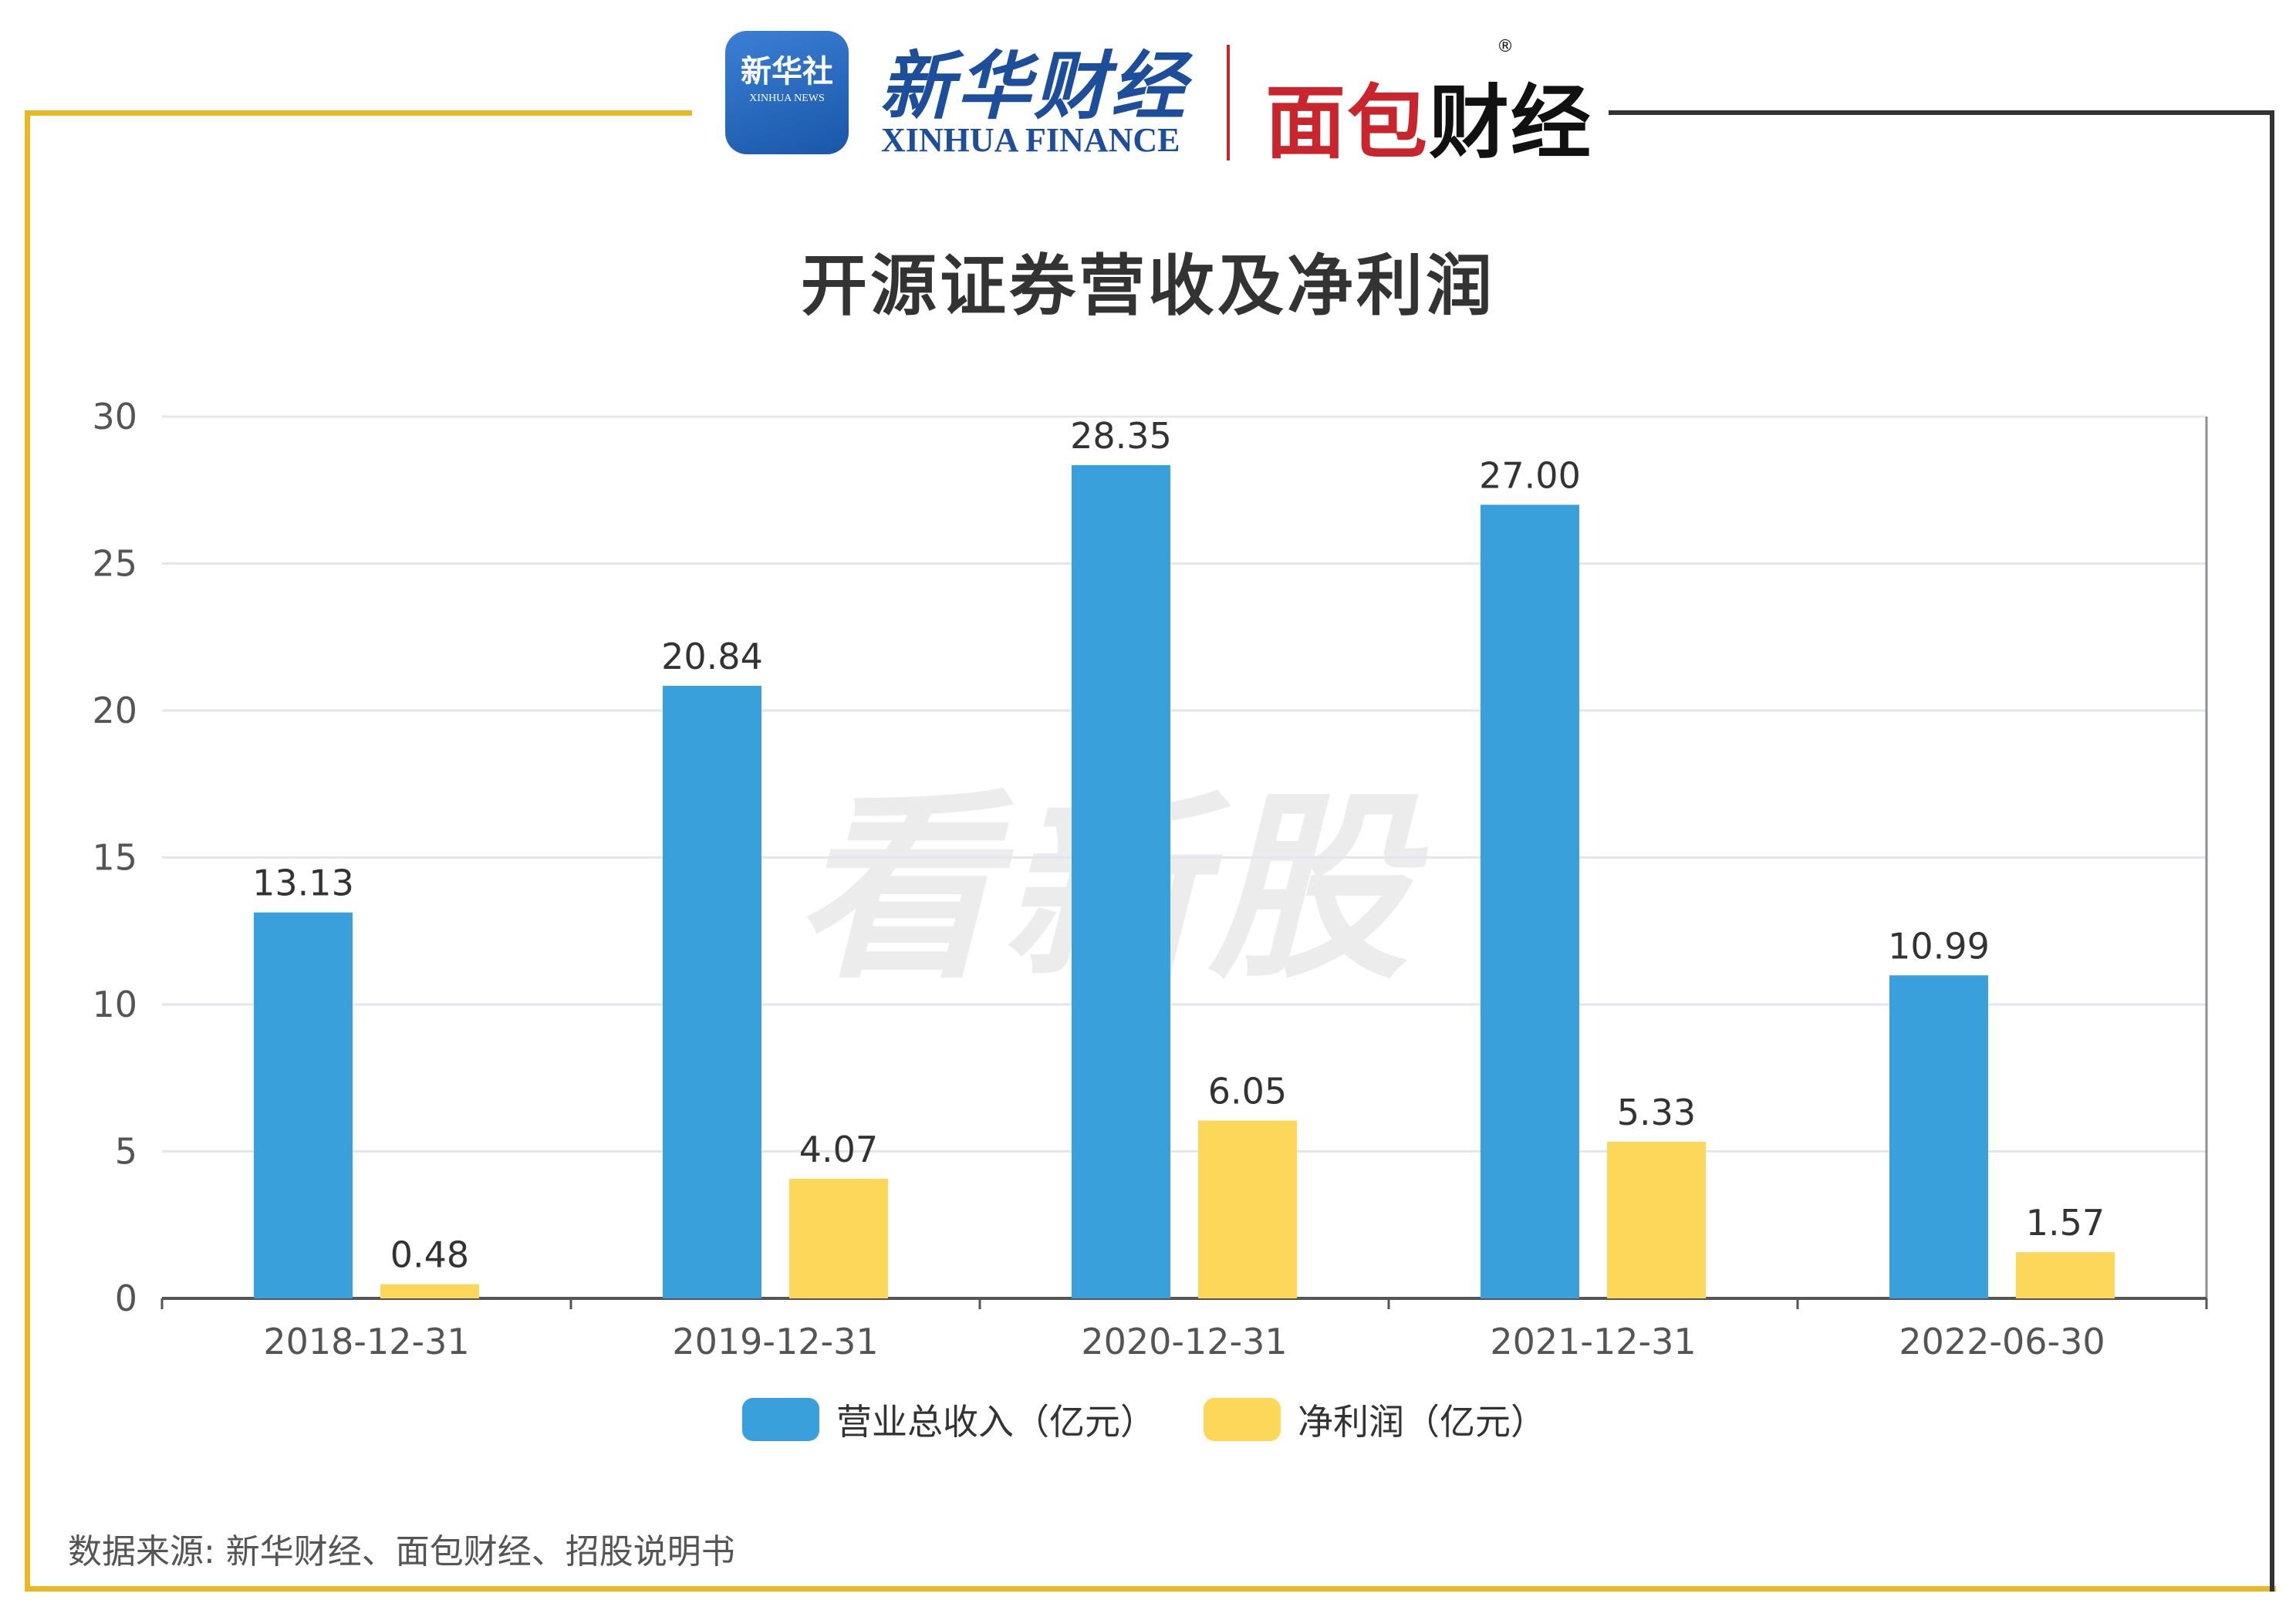 The height and width of the screenshot is (1617, 2296). I want to click on legend-swatch-profit, so click(1242, 1419).